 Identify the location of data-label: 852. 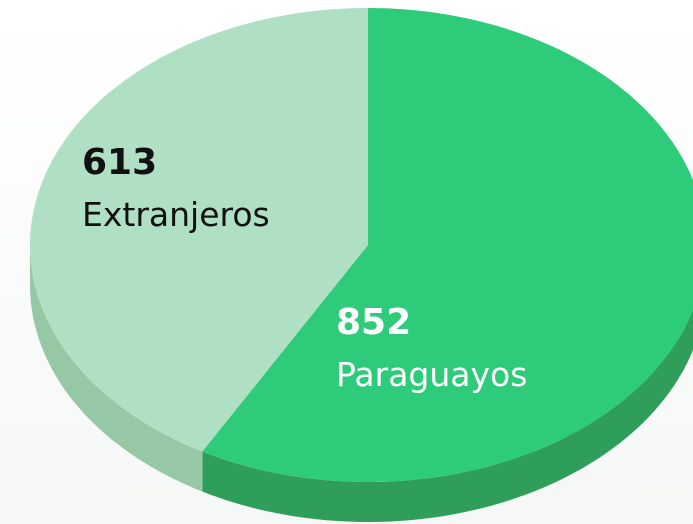
(373, 322).